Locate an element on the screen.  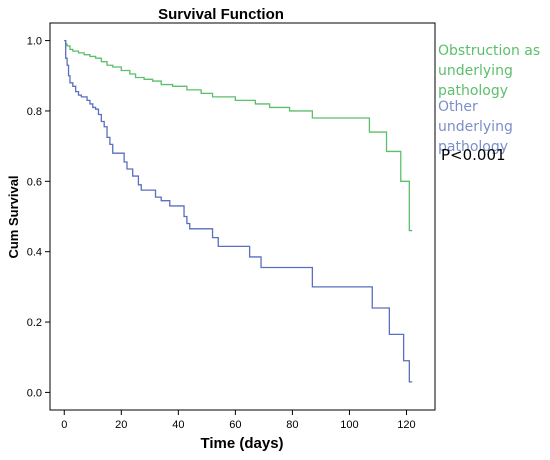
x-tick-label: 40 is located at coordinates (178, 425).